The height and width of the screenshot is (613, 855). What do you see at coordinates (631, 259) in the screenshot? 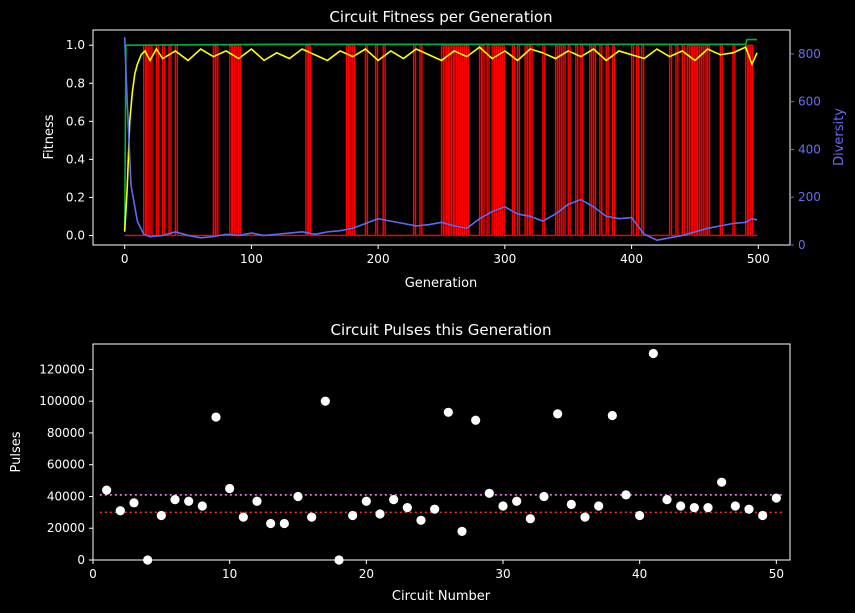
I see `x-tick-label: 400` at bounding box center [631, 259].